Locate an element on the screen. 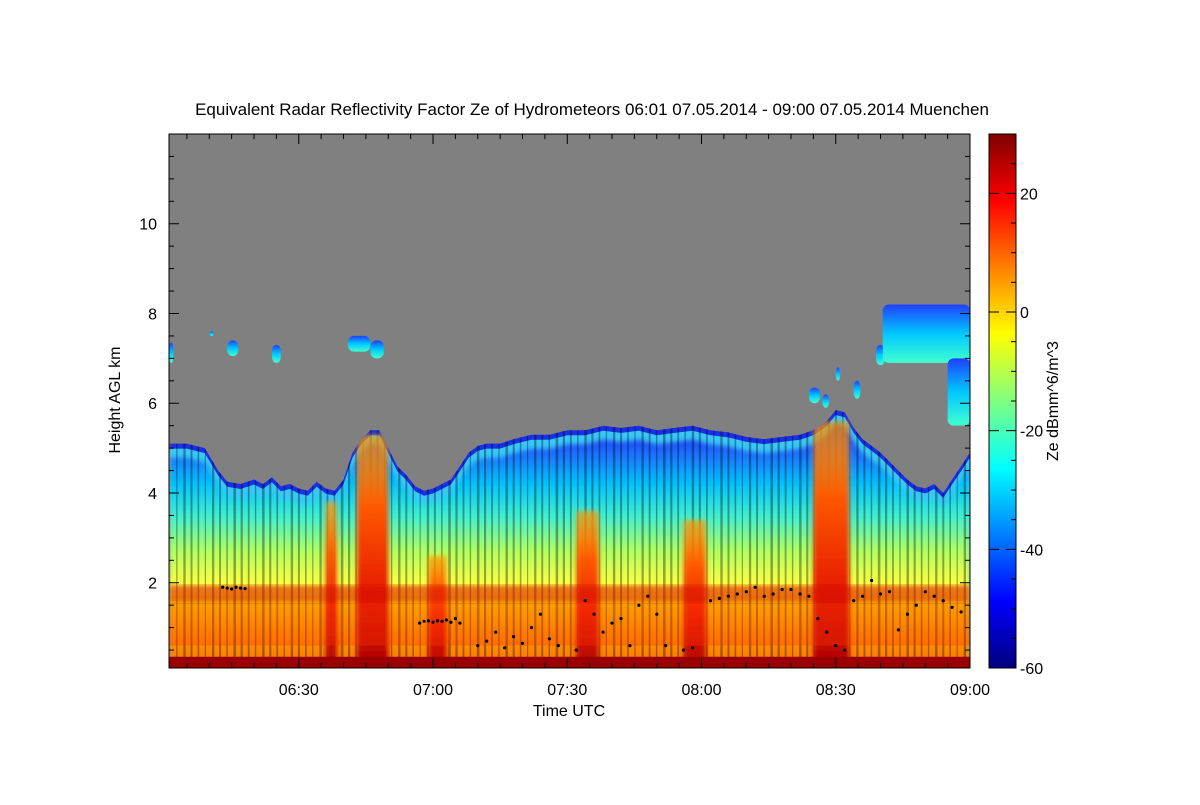 This screenshot has width=1200, height=805. y-axis-label: Height AGL km is located at coordinates (115, 399).